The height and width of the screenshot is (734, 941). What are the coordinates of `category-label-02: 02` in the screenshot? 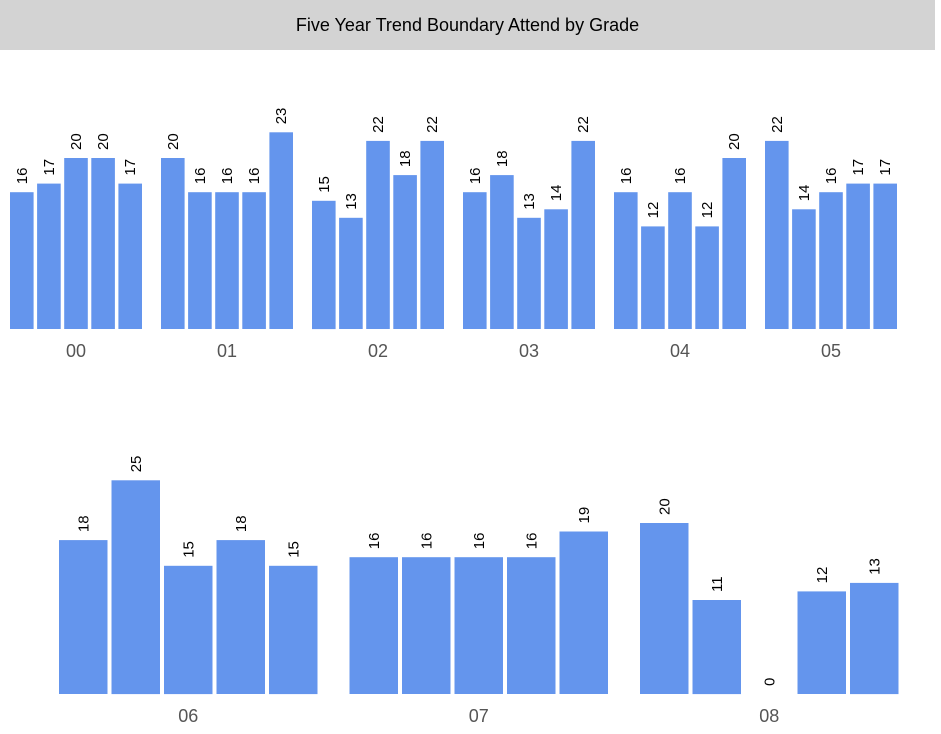 It's located at (378, 351).